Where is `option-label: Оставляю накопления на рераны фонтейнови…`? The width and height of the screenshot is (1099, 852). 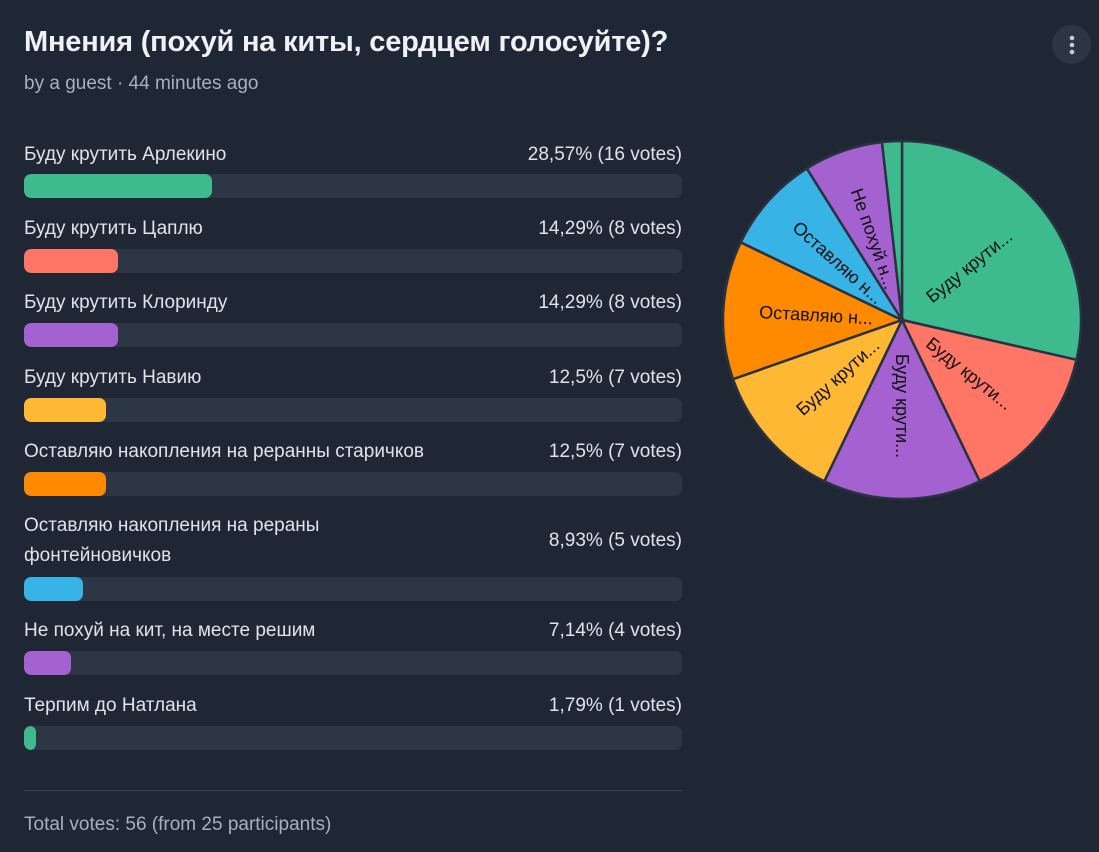 option-label: Оставляю накопления на рераны фонтейнови… is located at coordinates (172, 540).